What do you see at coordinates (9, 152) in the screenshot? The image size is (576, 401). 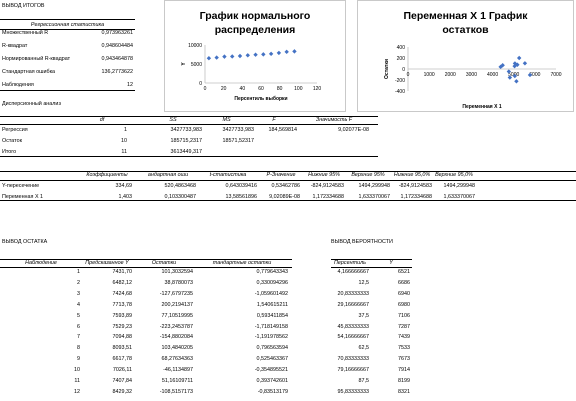 I see `anova-row-label: Итого` at bounding box center [9, 152].